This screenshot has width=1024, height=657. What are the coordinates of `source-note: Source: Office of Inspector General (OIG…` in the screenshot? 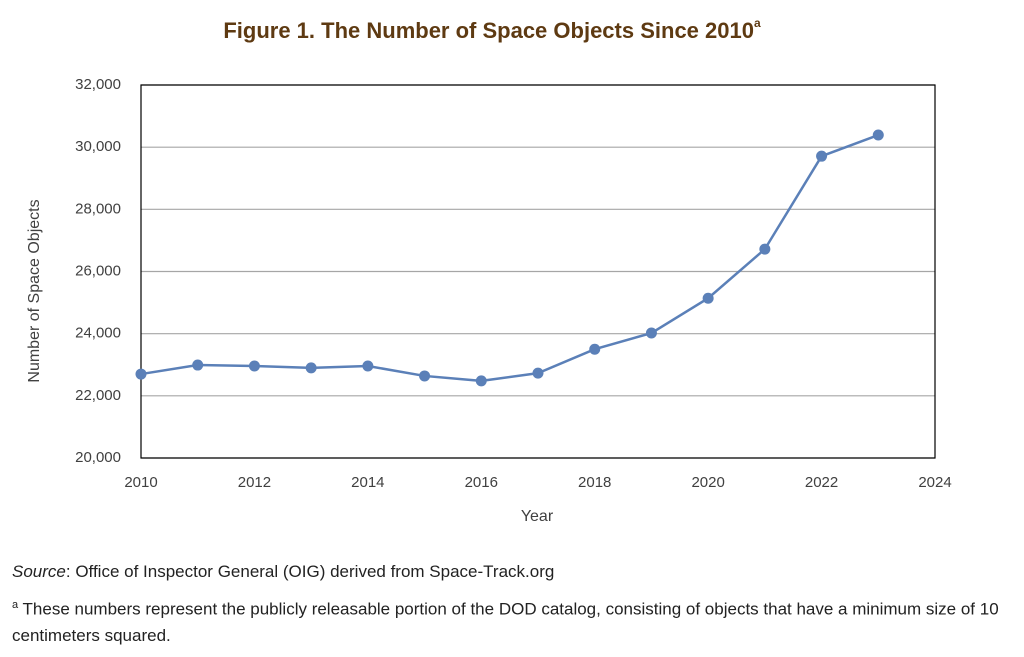 It's located at (507, 572).